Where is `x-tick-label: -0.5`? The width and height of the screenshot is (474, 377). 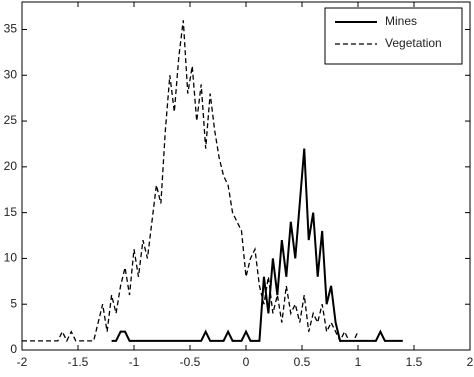
x-tick-label: -0.5 is located at coordinates (190, 362).